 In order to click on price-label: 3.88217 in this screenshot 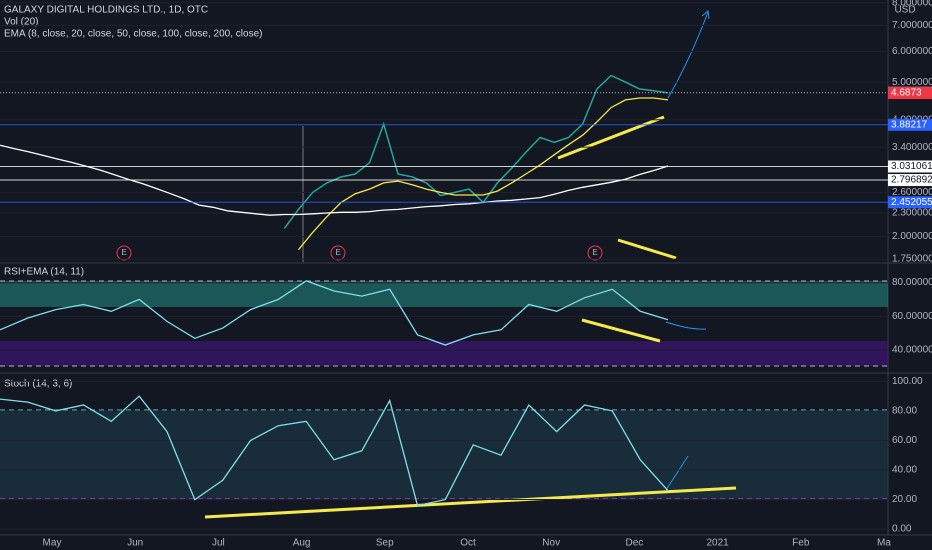, I will do `click(909, 124)`.